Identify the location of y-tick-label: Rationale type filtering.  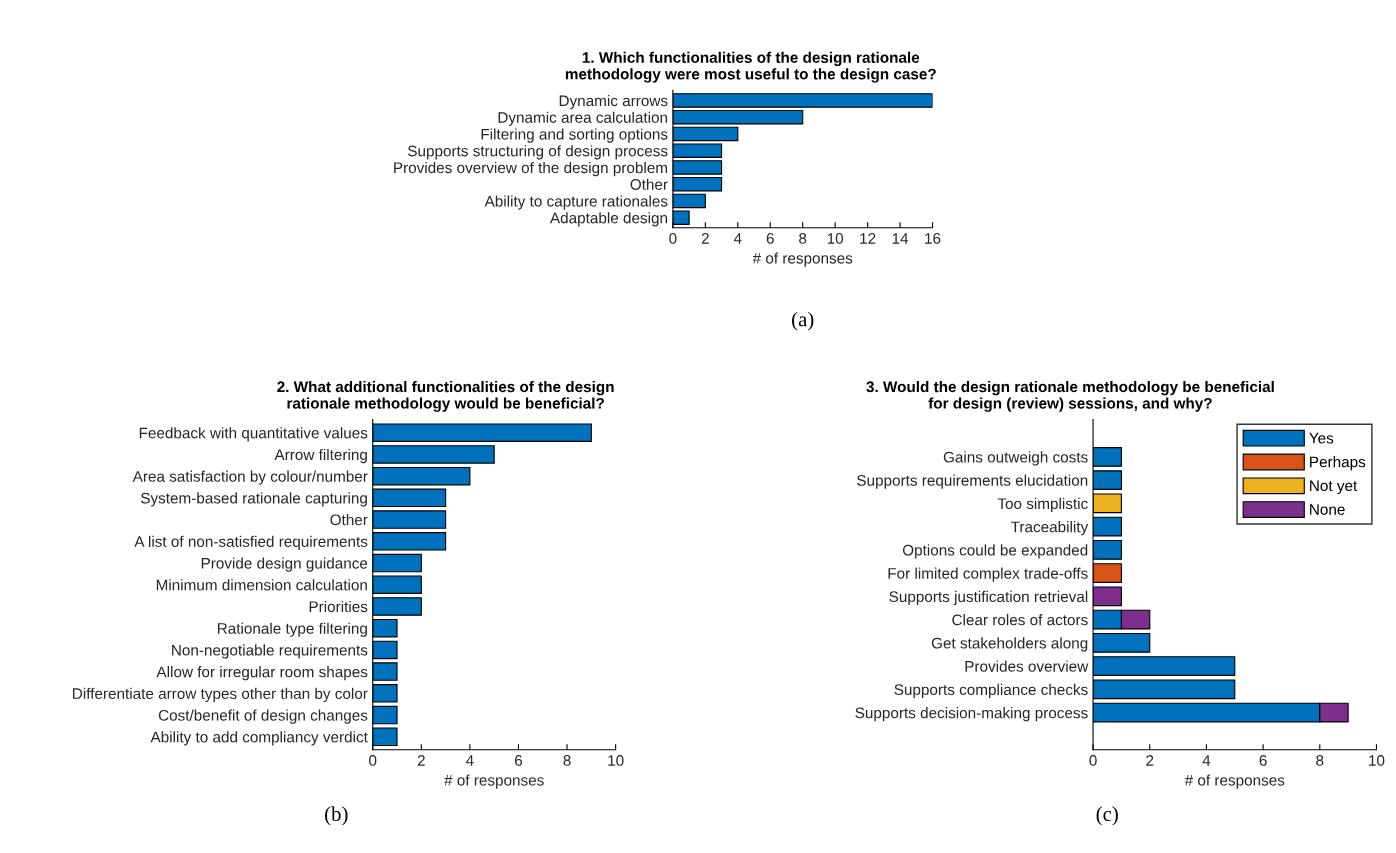
(292, 629).